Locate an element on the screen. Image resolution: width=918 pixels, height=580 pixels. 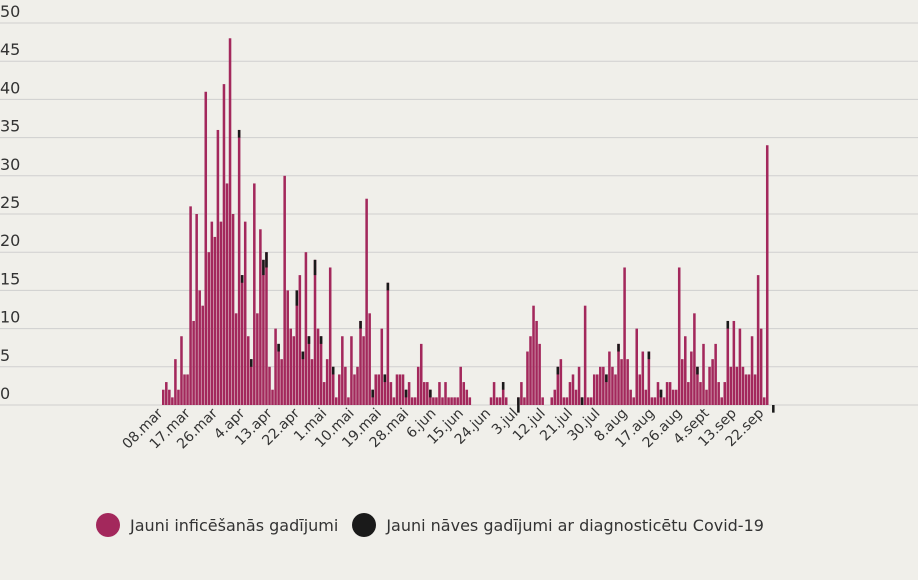
y-tick-label: 45 is located at coordinates (10, 49).